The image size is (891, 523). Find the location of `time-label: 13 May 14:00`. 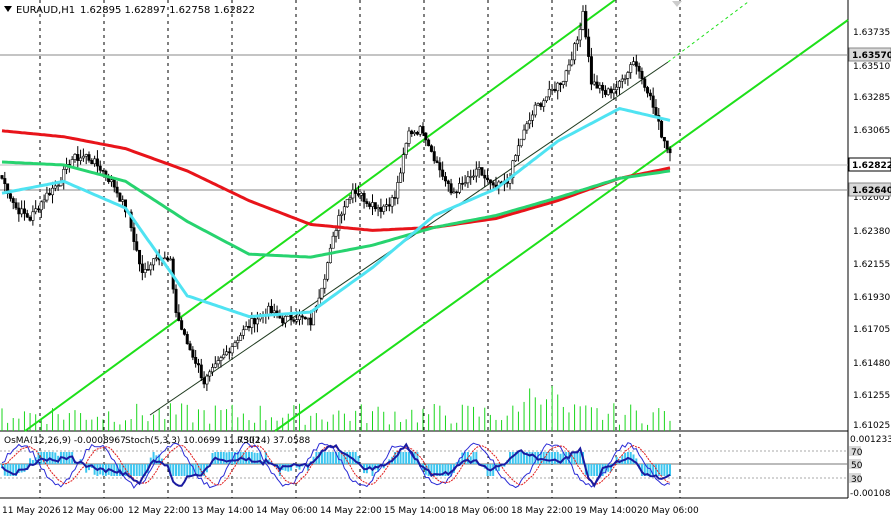

time-label: 13 May 14:00 is located at coordinates (223, 511).